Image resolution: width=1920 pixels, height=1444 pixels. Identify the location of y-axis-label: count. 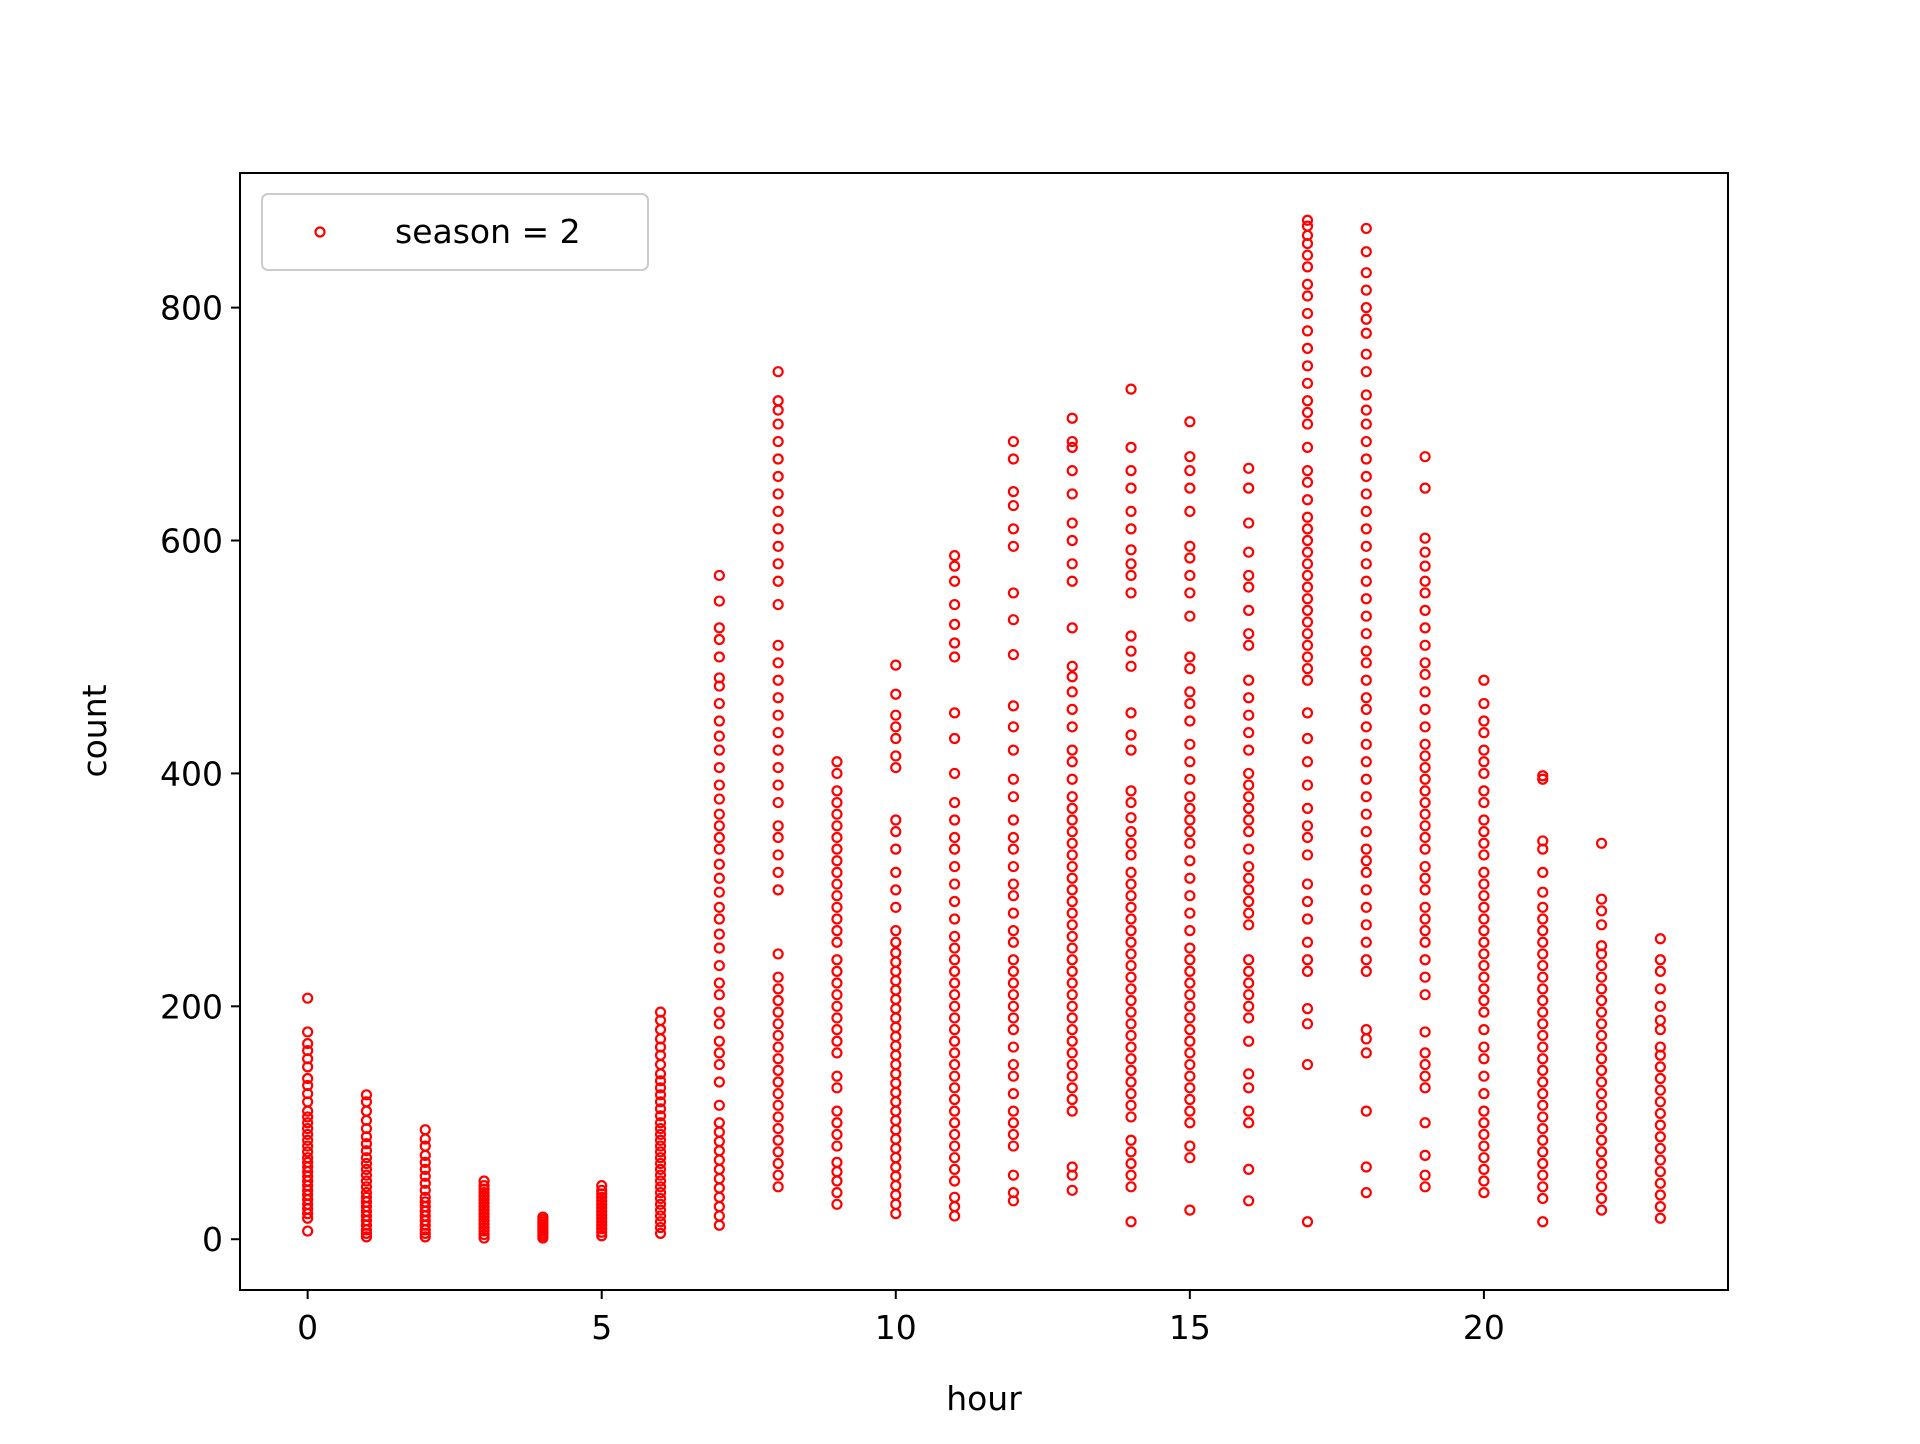
(94, 730).